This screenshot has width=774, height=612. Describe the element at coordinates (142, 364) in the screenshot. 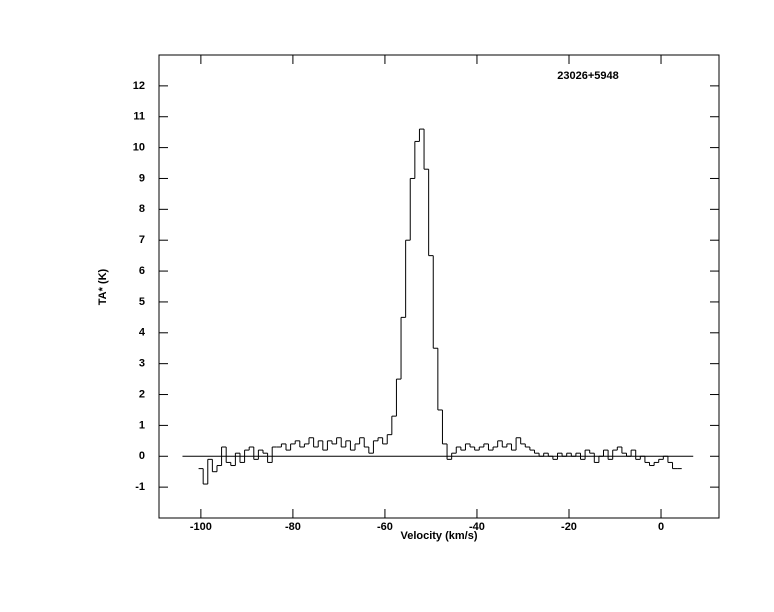

I see `y-tick-label: 3` at that location.